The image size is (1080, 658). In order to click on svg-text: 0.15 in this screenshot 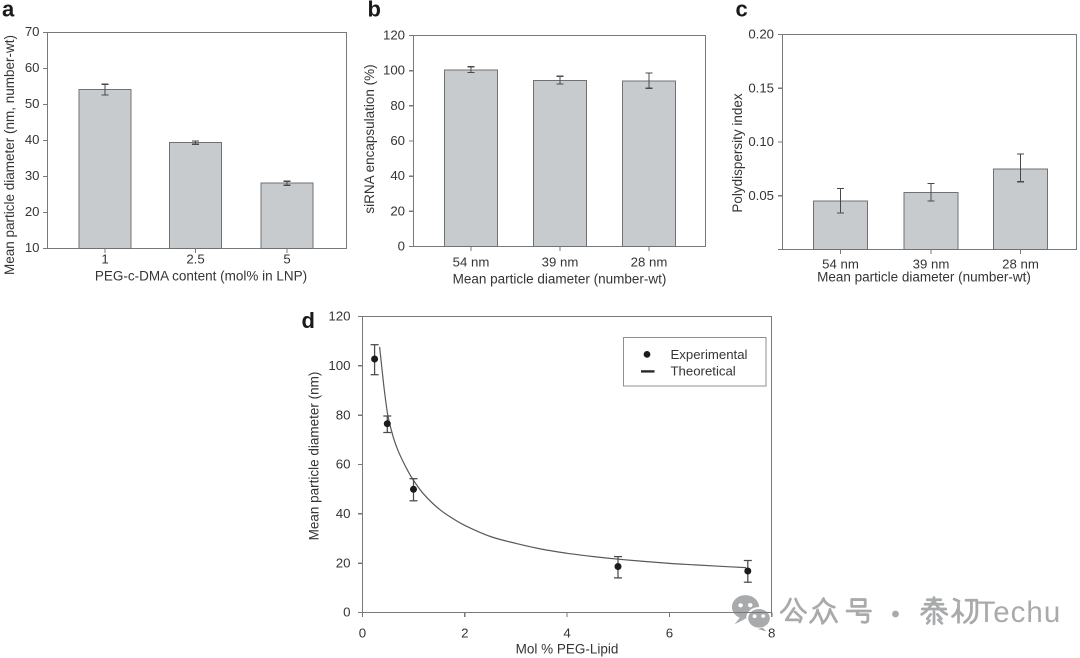, I will do `click(761, 87)`.